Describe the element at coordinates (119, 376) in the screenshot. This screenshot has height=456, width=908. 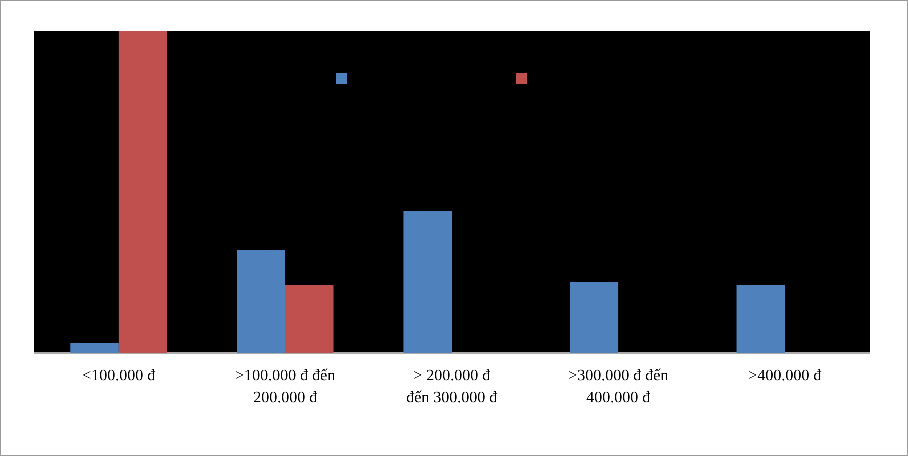
I see `x-tick-label: <100.000 đ` at that location.